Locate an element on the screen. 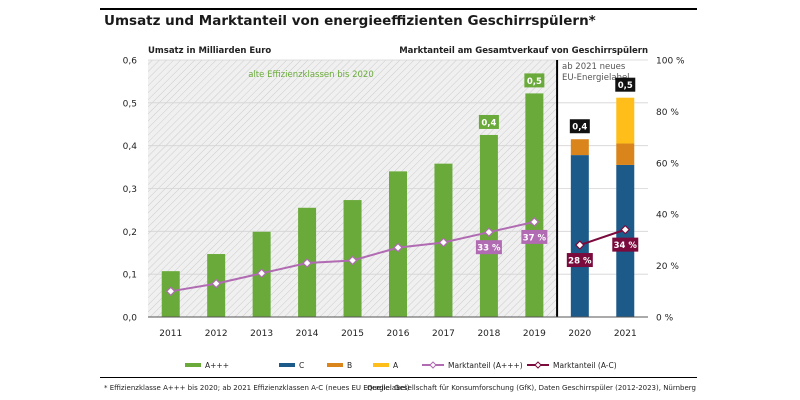  x-tick-label: 2016 is located at coordinates (398, 334).